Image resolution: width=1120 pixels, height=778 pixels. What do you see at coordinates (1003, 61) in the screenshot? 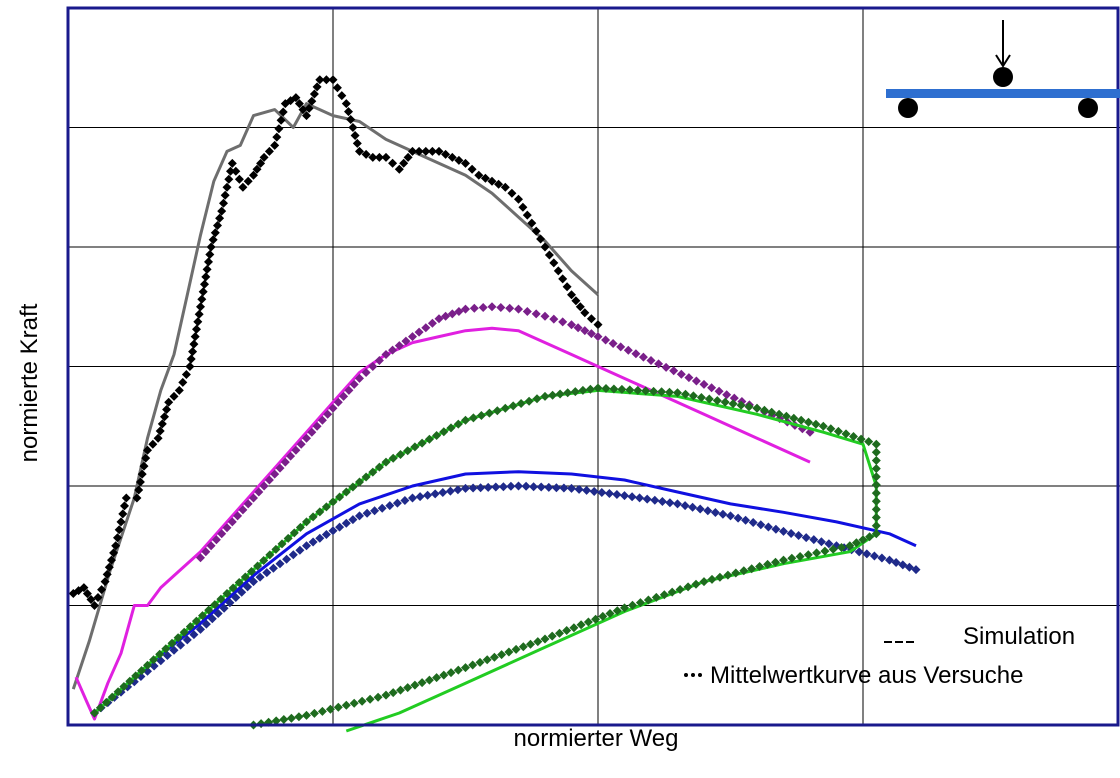
I see `inset-load-arrow-head` at bounding box center [1003, 61].